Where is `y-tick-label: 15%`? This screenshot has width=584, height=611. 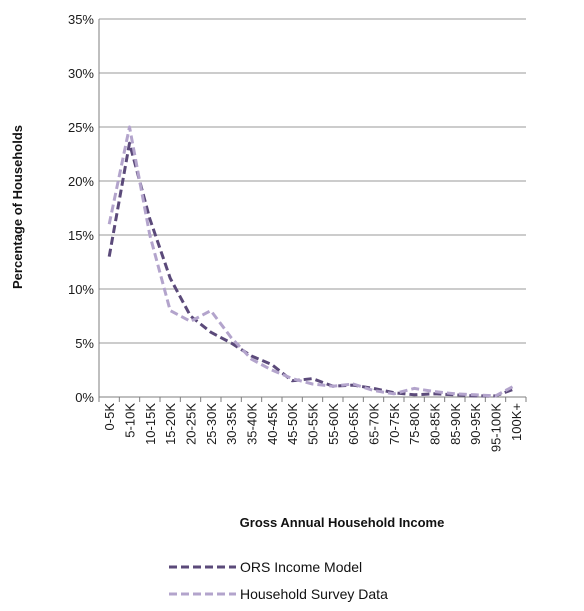 y-tick-label: 15% is located at coordinates (81, 235).